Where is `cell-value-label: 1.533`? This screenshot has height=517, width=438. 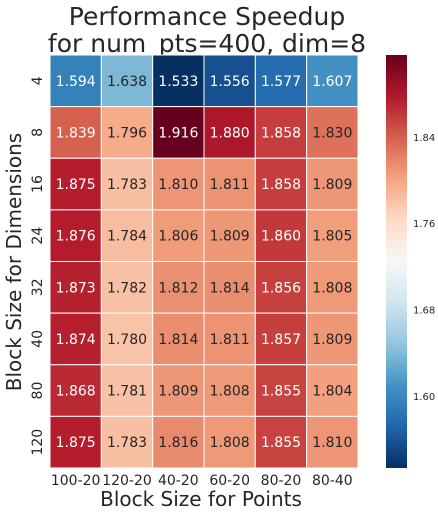
cell-value-label: 1.533 is located at coordinates (178, 82).